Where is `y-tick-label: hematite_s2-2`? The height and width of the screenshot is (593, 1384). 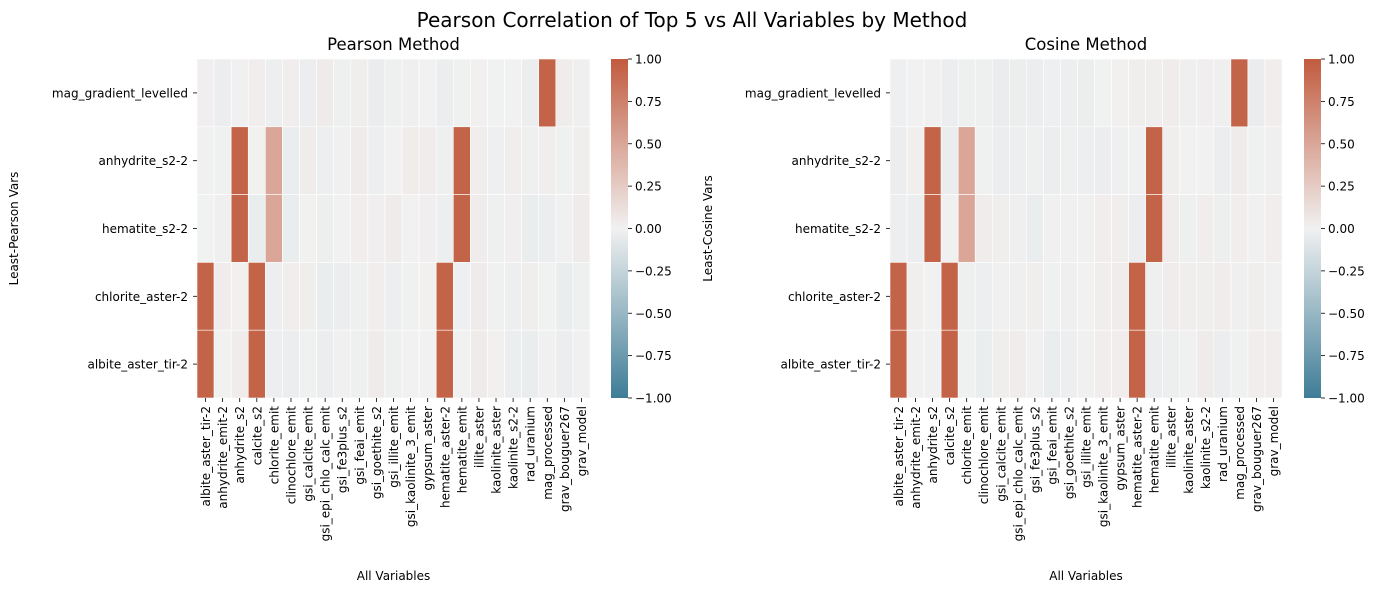 y-tick-label: hematite_s2-2 is located at coordinates (838, 229).